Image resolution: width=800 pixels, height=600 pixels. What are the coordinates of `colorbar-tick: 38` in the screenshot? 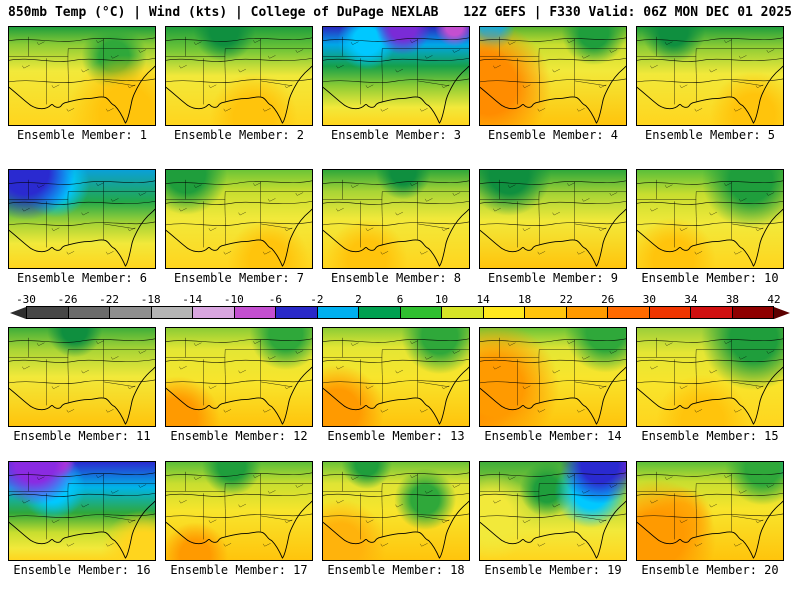 It's located at (732, 299).